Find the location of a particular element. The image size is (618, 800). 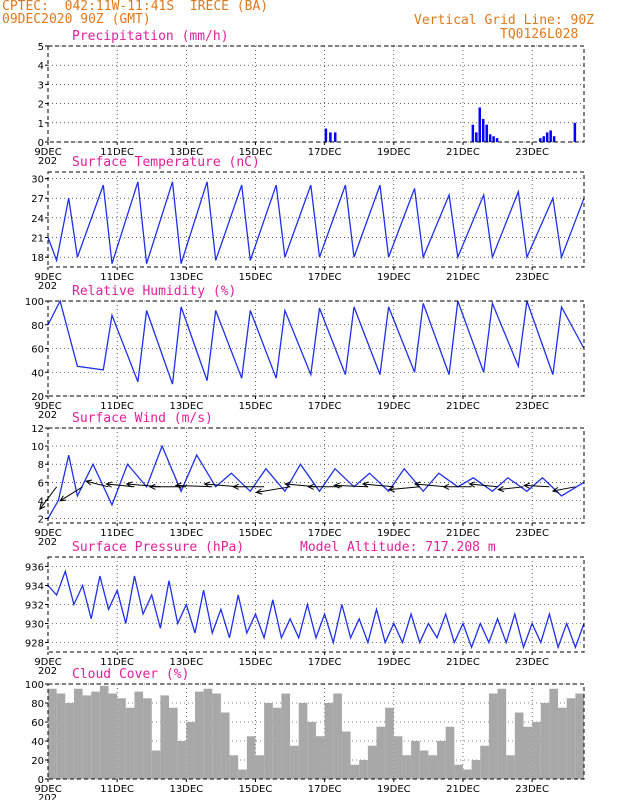

pressure-line is located at coordinates (316, 609).